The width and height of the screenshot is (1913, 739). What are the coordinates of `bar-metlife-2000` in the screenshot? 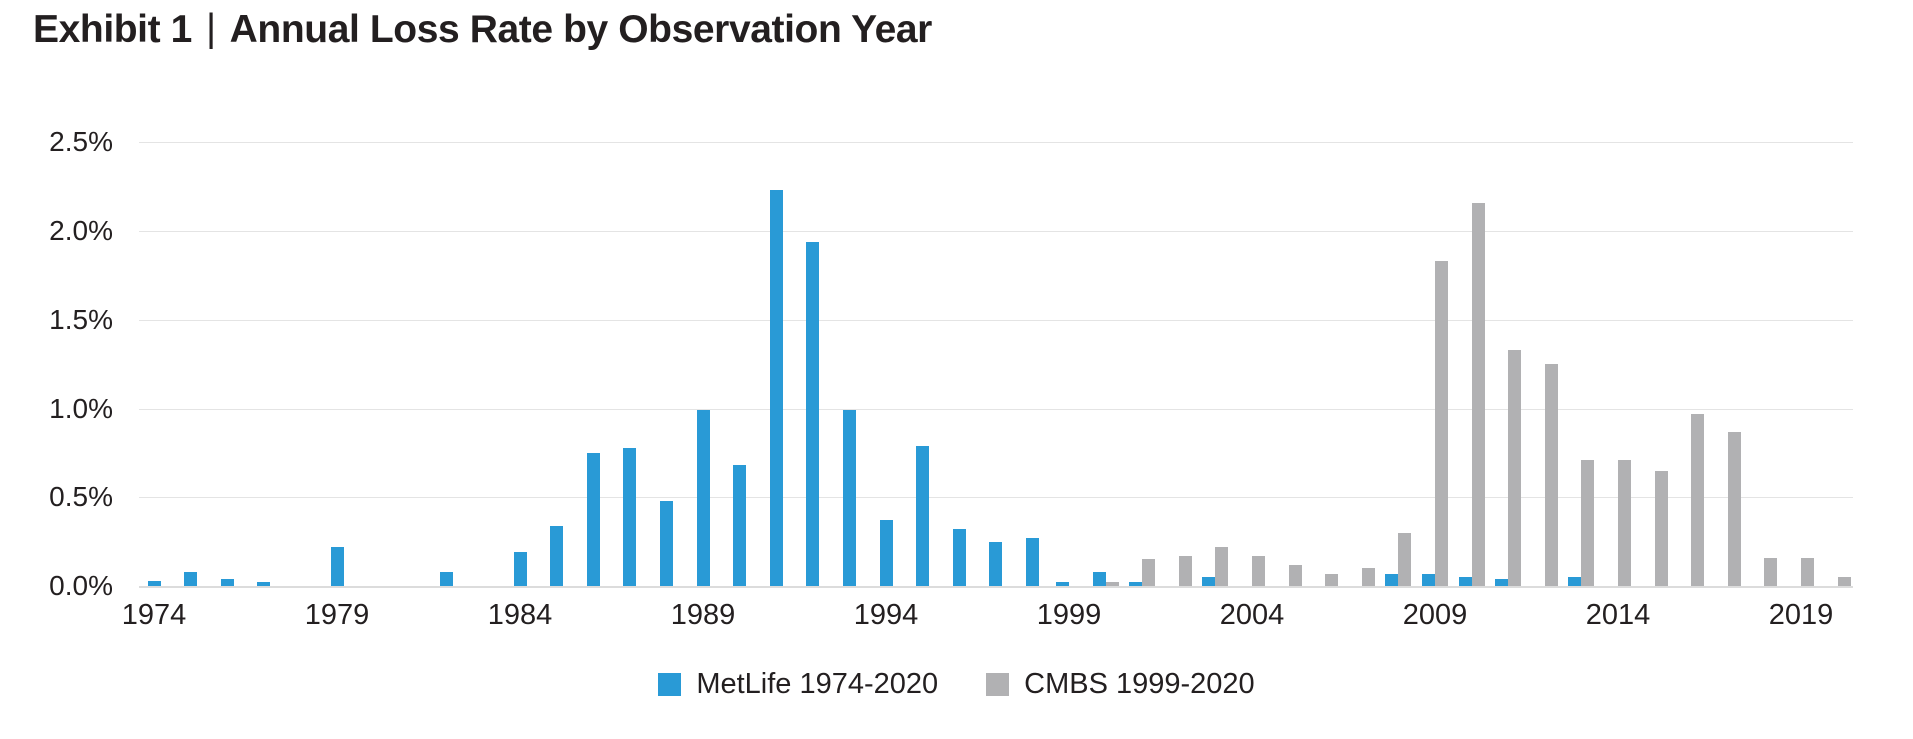 It's located at (1099, 579).